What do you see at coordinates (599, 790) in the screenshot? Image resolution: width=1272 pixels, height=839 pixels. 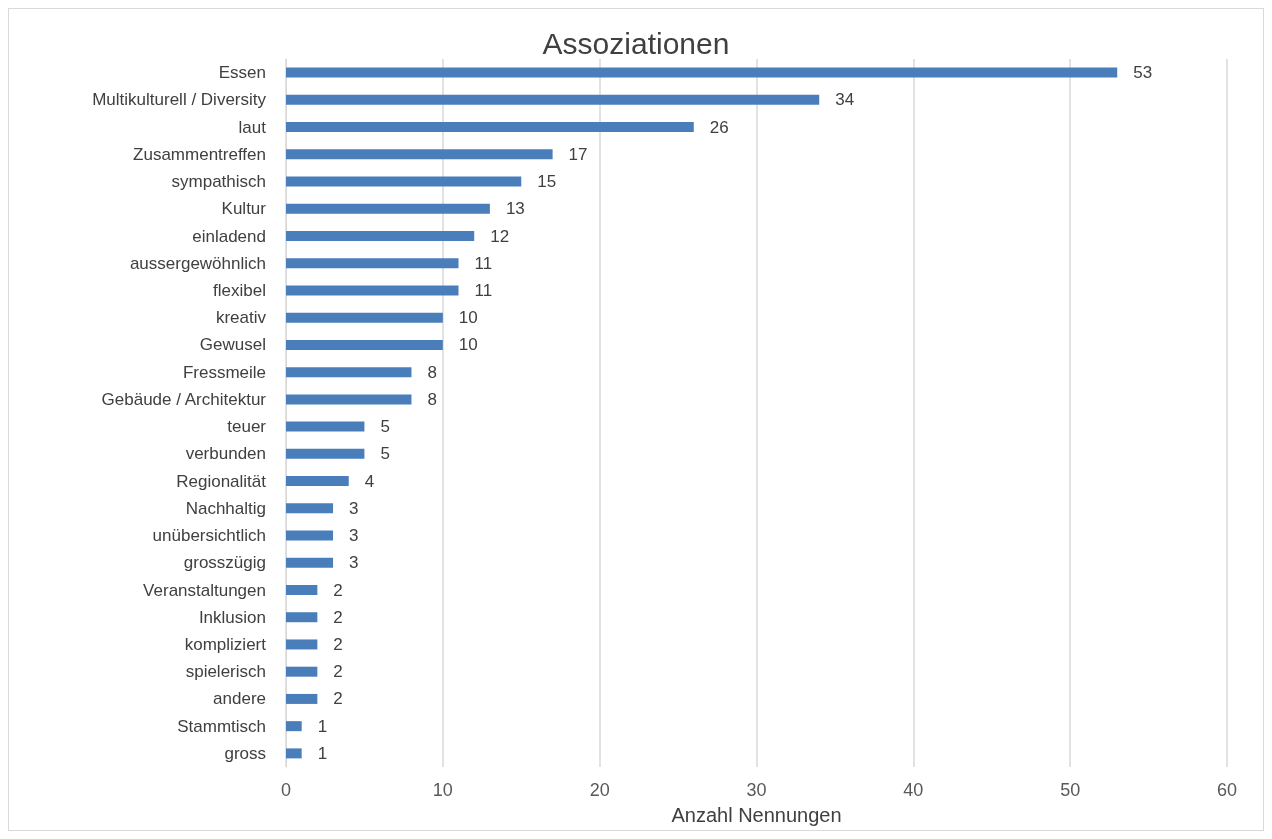 I see `x-tick-label: 20` at bounding box center [599, 790].